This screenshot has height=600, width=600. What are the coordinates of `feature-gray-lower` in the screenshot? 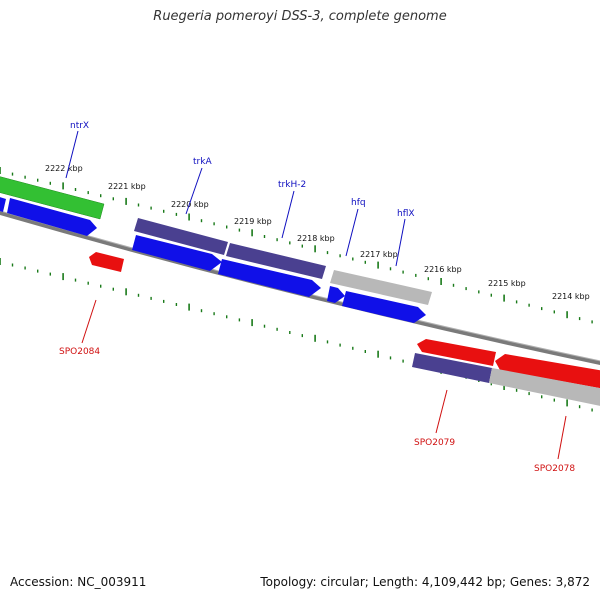 It's located at (544, 387).